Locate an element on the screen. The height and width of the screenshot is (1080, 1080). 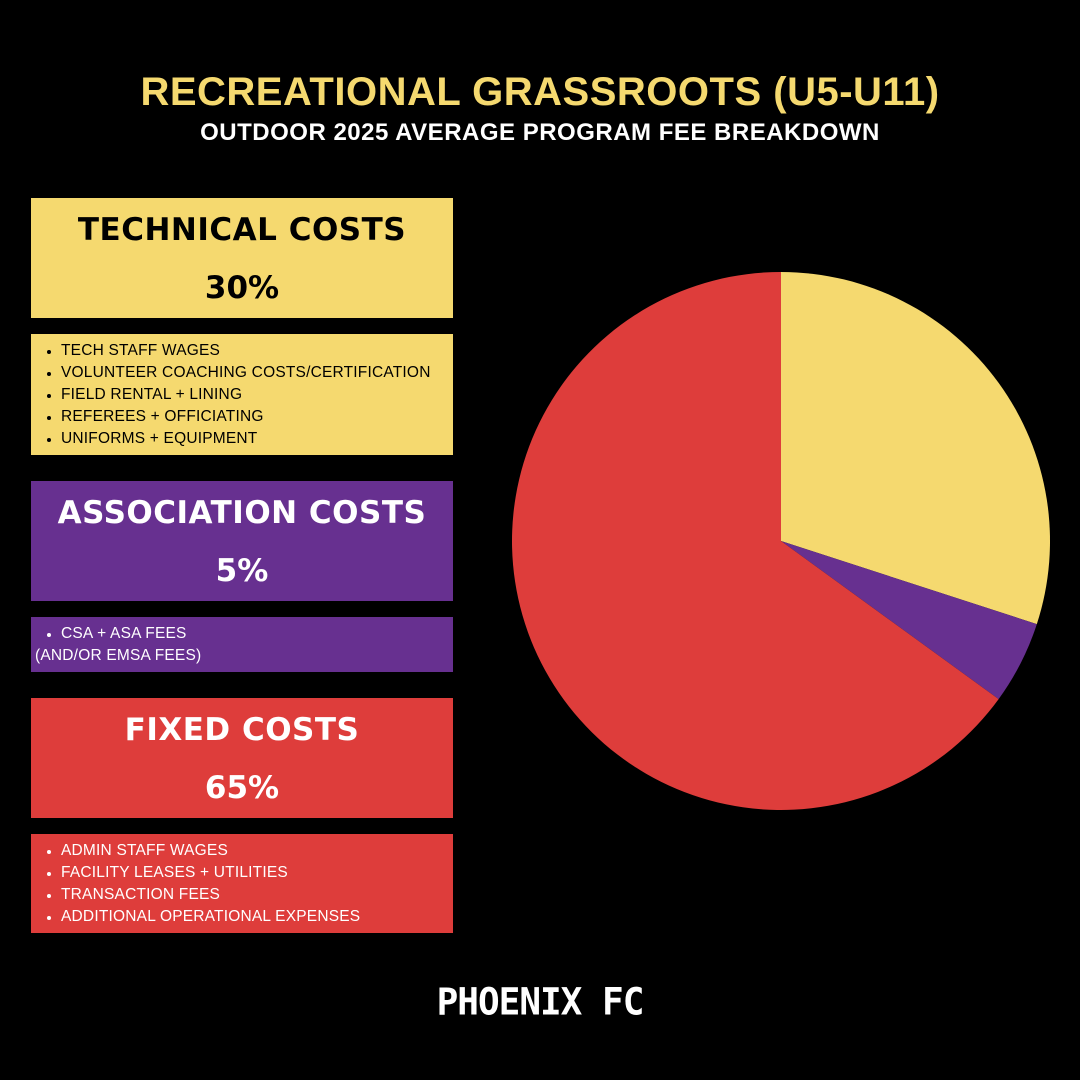
association-costs-label: ASSOCIATION COSTS is located at coordinates (242, 513).